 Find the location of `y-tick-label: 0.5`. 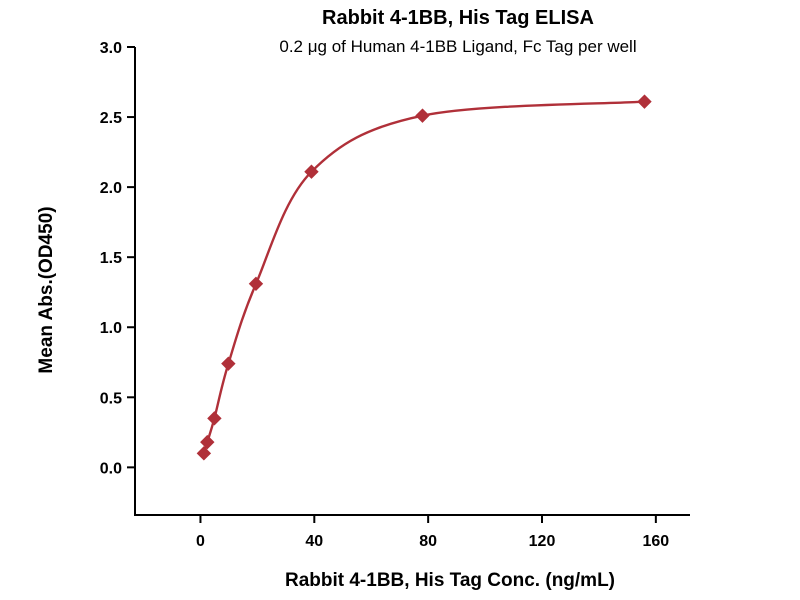

y-tick-label: 0.5 is located at coordinates (111, 398).